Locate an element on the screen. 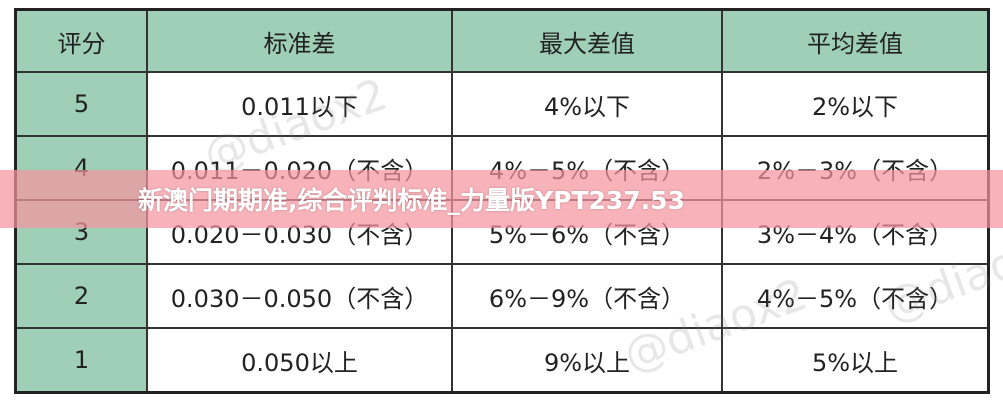 This screenshot has height=400, width=1003. avg-diff-cell: 4%－5%（不含） is located at coordinates (855, 296).